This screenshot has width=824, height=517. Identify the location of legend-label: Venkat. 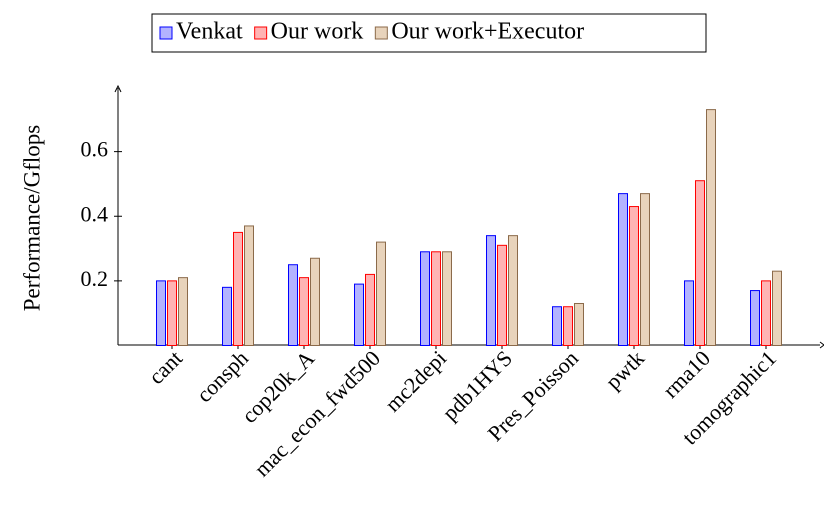
(209, 32).